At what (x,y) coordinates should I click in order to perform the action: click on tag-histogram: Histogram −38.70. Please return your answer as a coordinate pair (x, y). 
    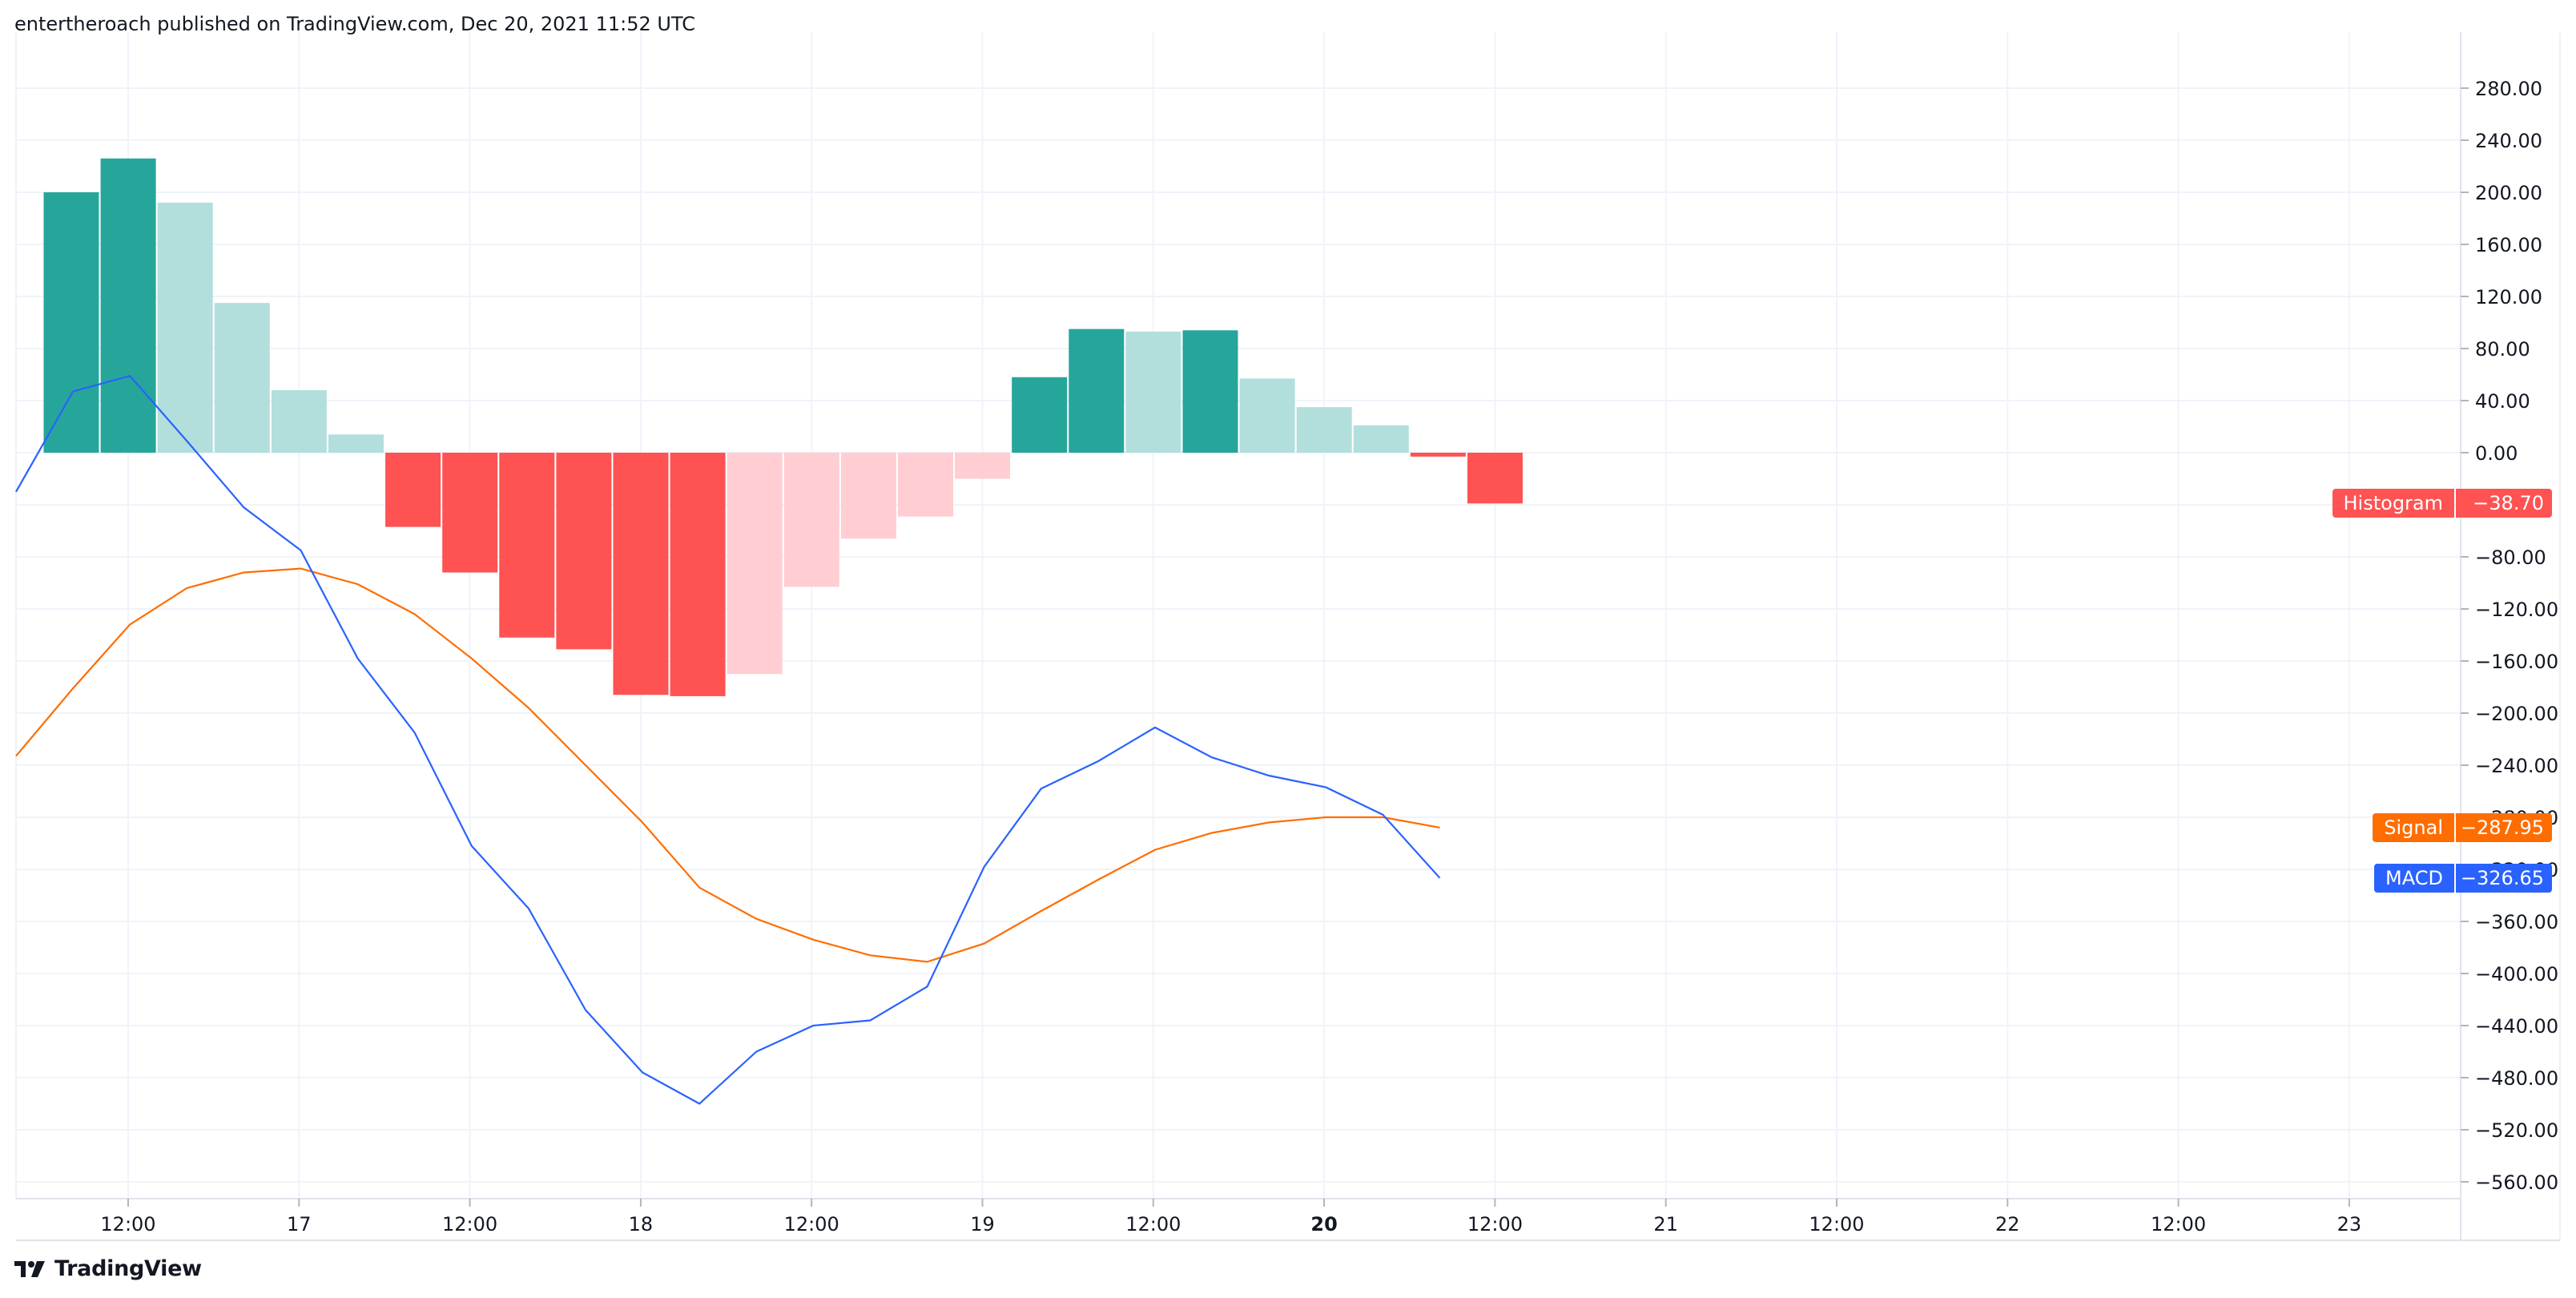
    Looking at the image, I should click on (2442, 503).